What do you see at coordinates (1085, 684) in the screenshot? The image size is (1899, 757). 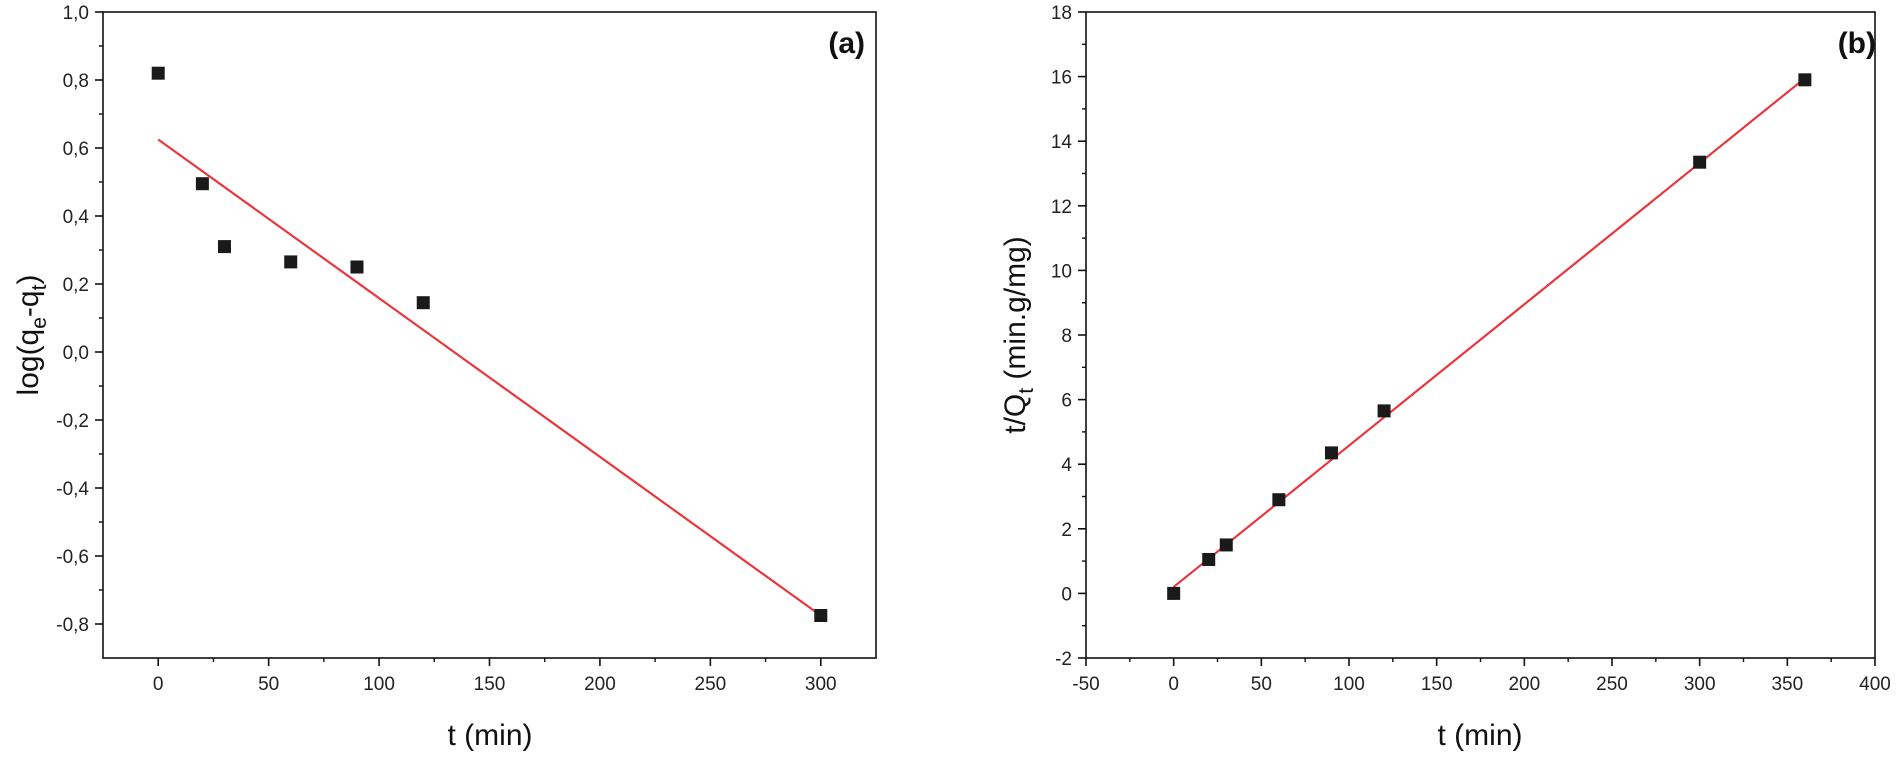 I see `panel-b-x-tick-label: -50` at bounding box center [1085, 684].